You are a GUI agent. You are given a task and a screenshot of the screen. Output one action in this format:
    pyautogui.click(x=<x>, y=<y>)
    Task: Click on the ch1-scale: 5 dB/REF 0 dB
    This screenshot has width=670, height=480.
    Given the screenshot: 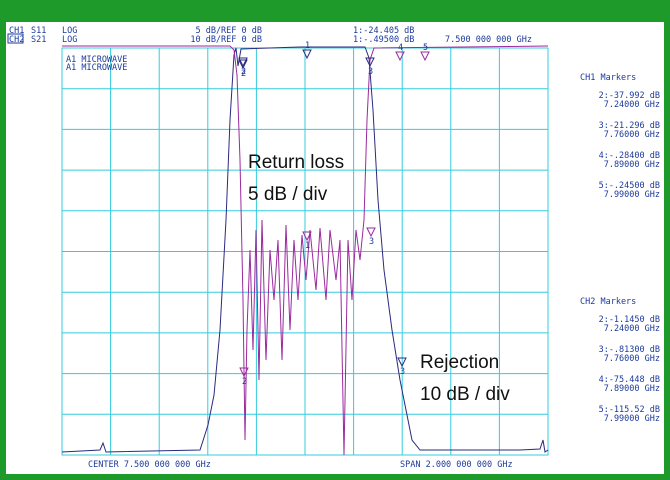 What is the action you would take?
    pyautogui.click(x=228, y=31)
    